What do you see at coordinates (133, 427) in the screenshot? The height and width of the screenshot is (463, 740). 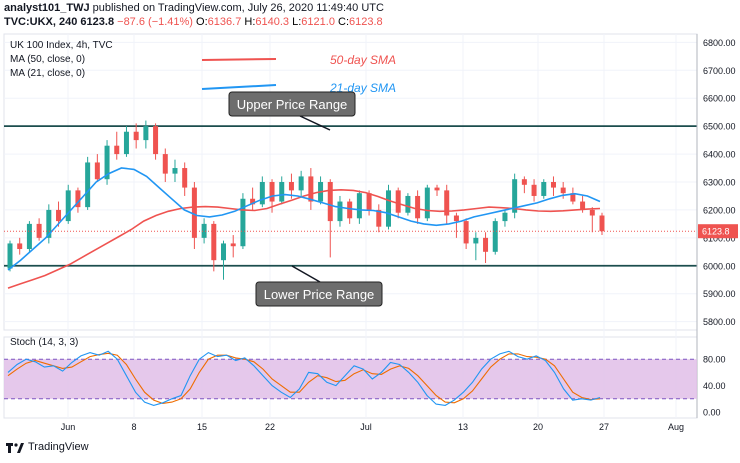 I see `time-tick-label: 8` at bounding box center [133, 427].